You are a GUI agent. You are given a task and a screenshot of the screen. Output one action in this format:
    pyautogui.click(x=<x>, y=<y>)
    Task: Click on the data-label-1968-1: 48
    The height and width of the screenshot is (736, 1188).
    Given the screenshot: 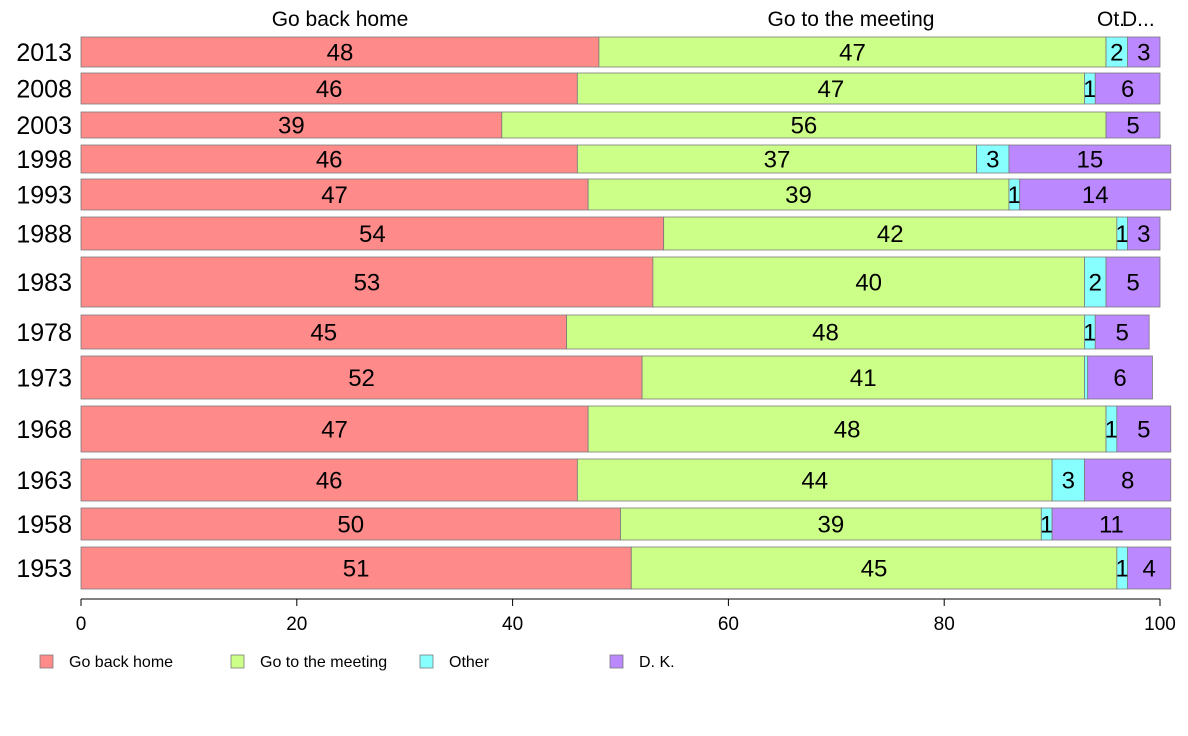 What is the action you would take?
    pyautogui.click(x=847, y=430)
    